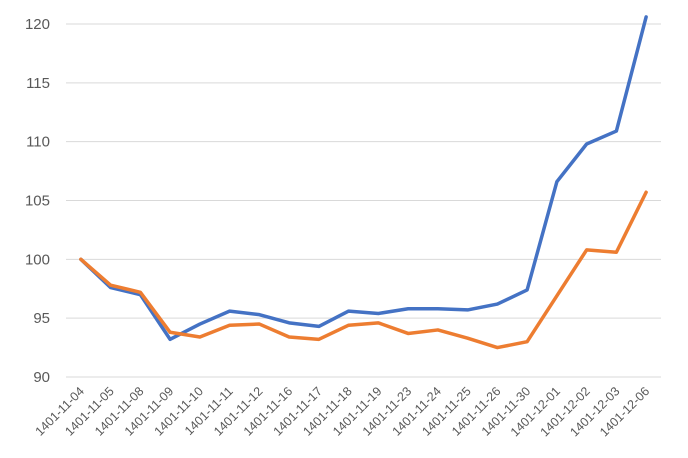 This screenshot has height=458, width=688. I want to click on y-tick-label: 120, so click(37, 24).